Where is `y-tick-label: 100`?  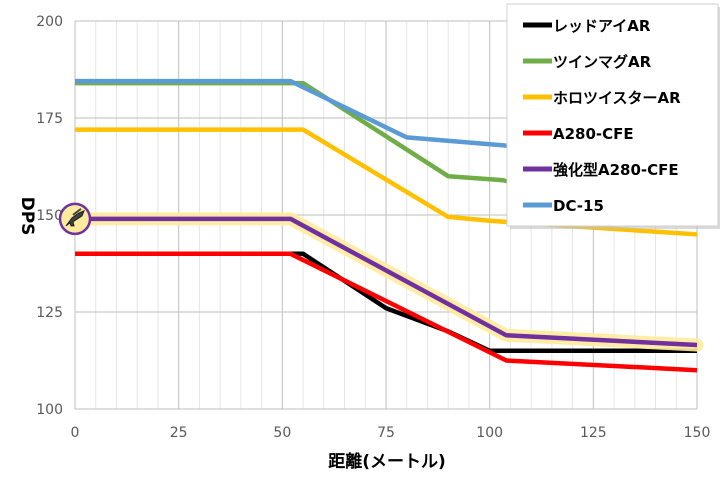
y-tick-label: 100 is located at coordinates (49, 410).